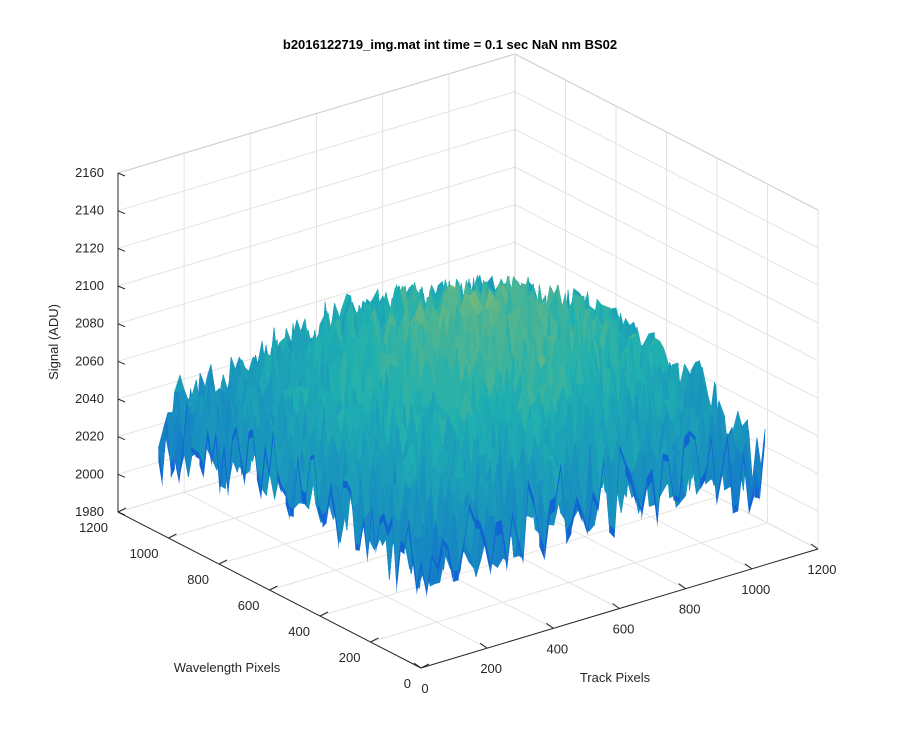 The image size is (900, 750). What do you see at coordinates (615, 677) in the screenshot?
I see `x-axis-label: Track Pixels` at bounding box center [615, 677].